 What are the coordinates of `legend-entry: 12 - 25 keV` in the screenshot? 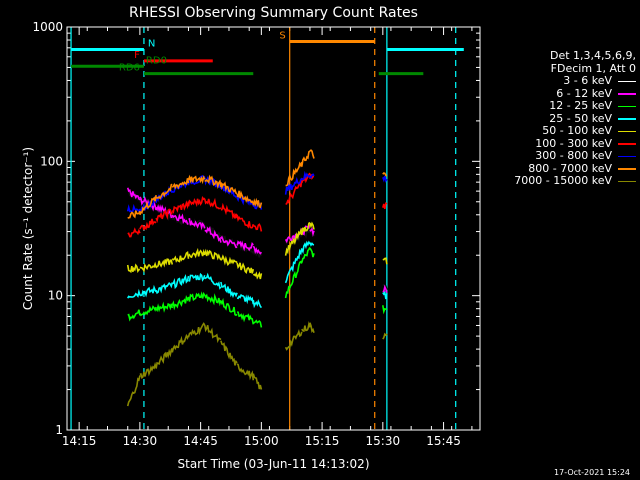 It's located at (553, 106).